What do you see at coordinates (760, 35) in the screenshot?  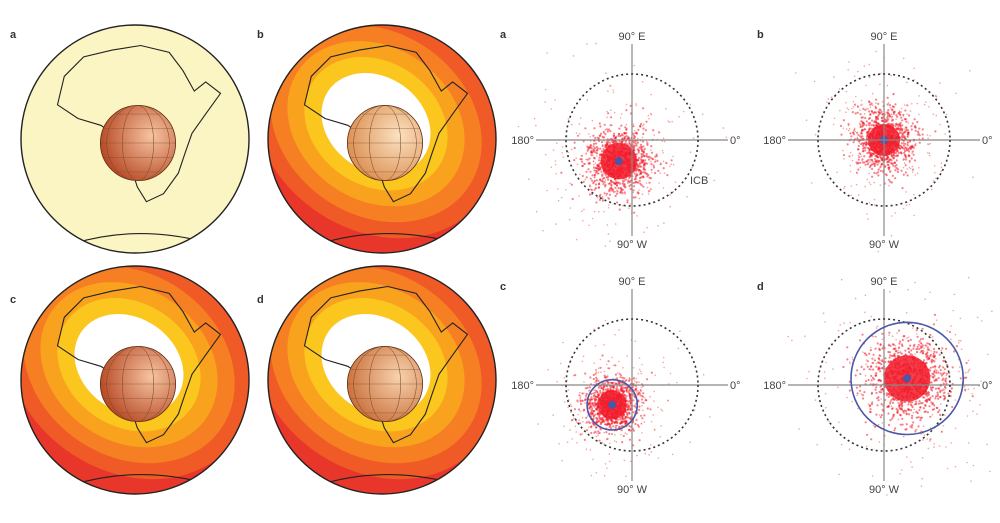 I see `polar-panel-letter: b` at bounding box center [760, 35].